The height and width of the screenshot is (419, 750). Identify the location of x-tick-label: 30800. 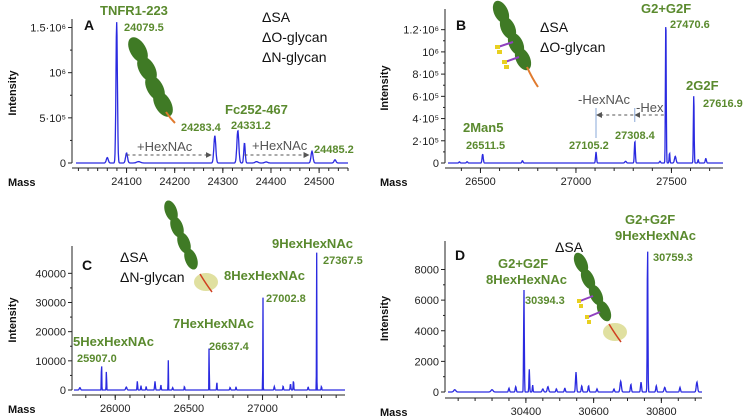
(661, 412).